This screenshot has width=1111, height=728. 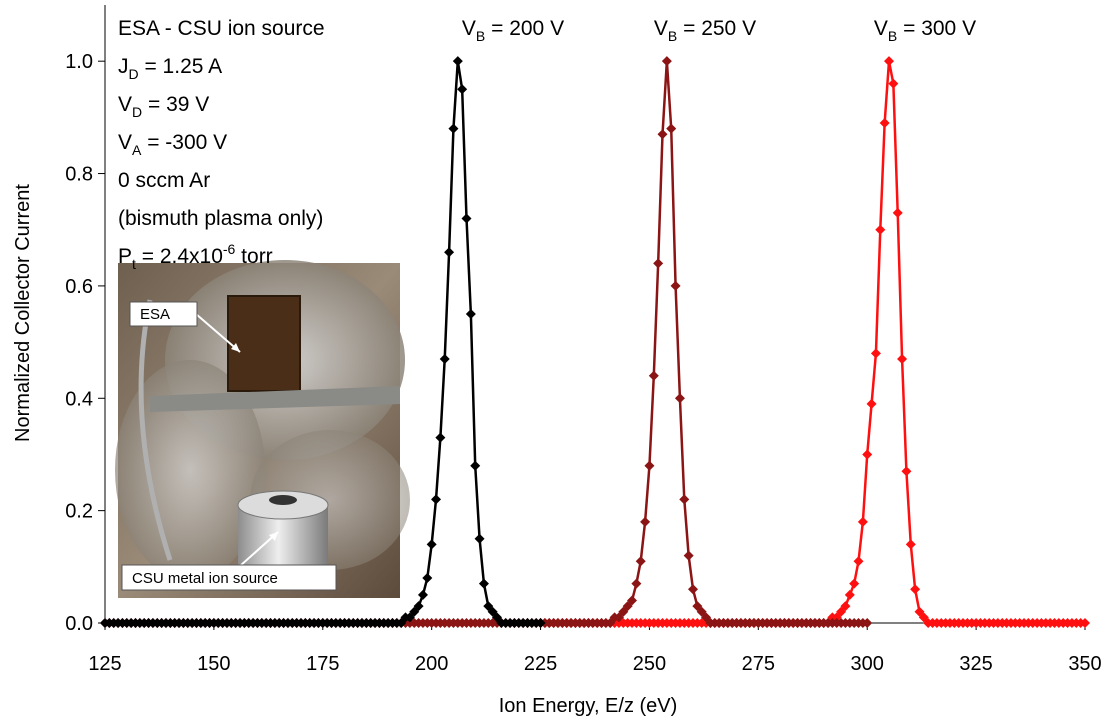 I want to click on annotation: 0 sccm Ar, so click(x=164, y=180).